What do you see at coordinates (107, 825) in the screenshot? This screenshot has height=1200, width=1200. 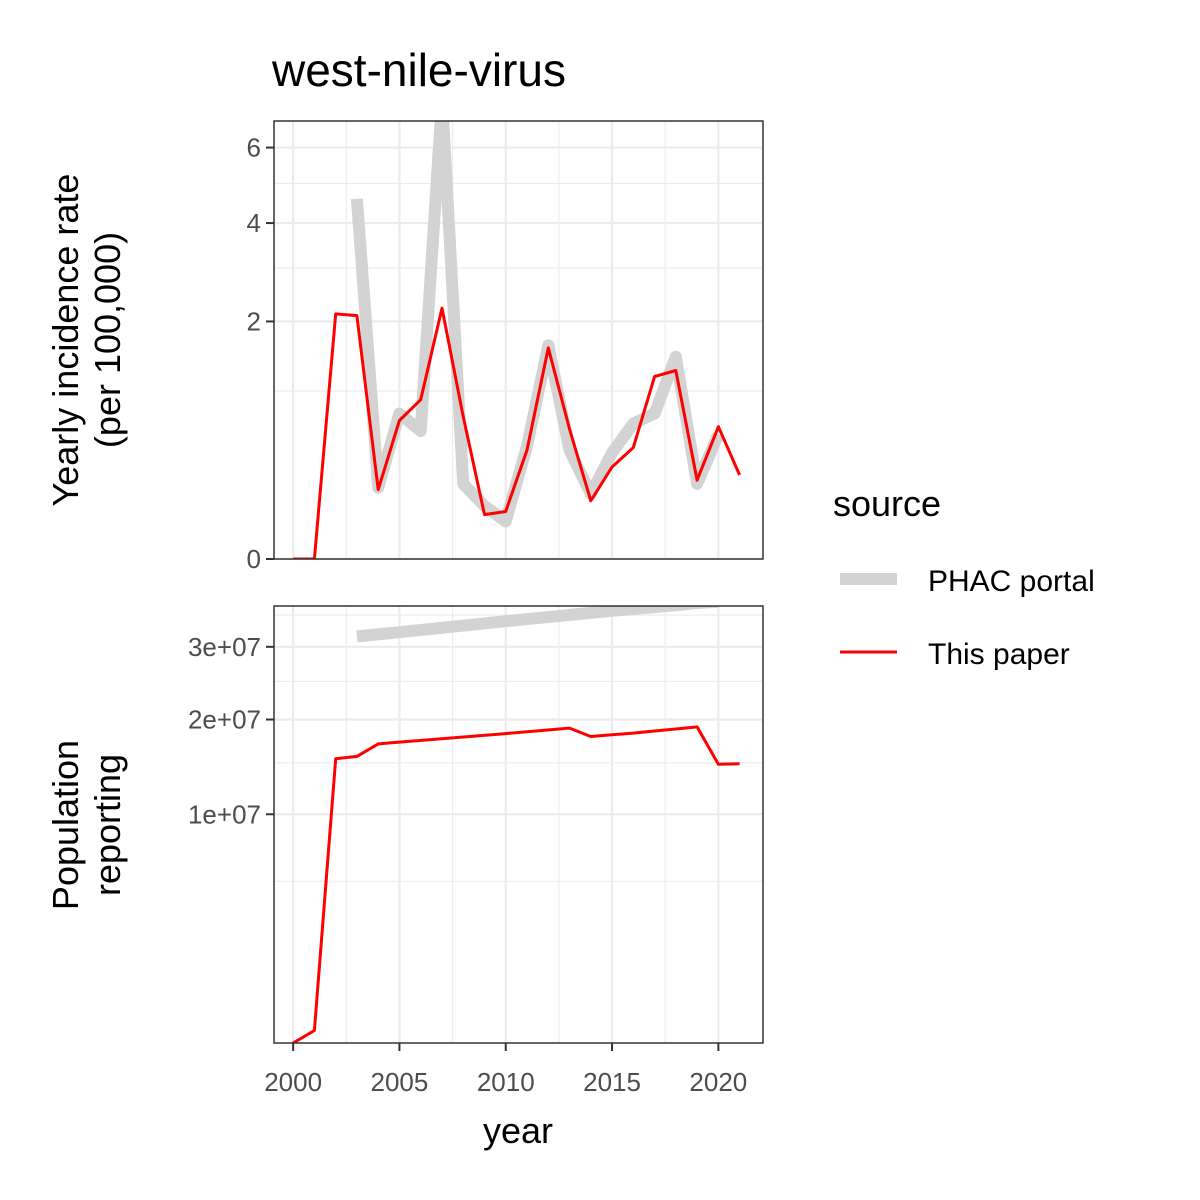 I see `y-axis-title-population-line2: reporting` at bounding box center [107, 825].